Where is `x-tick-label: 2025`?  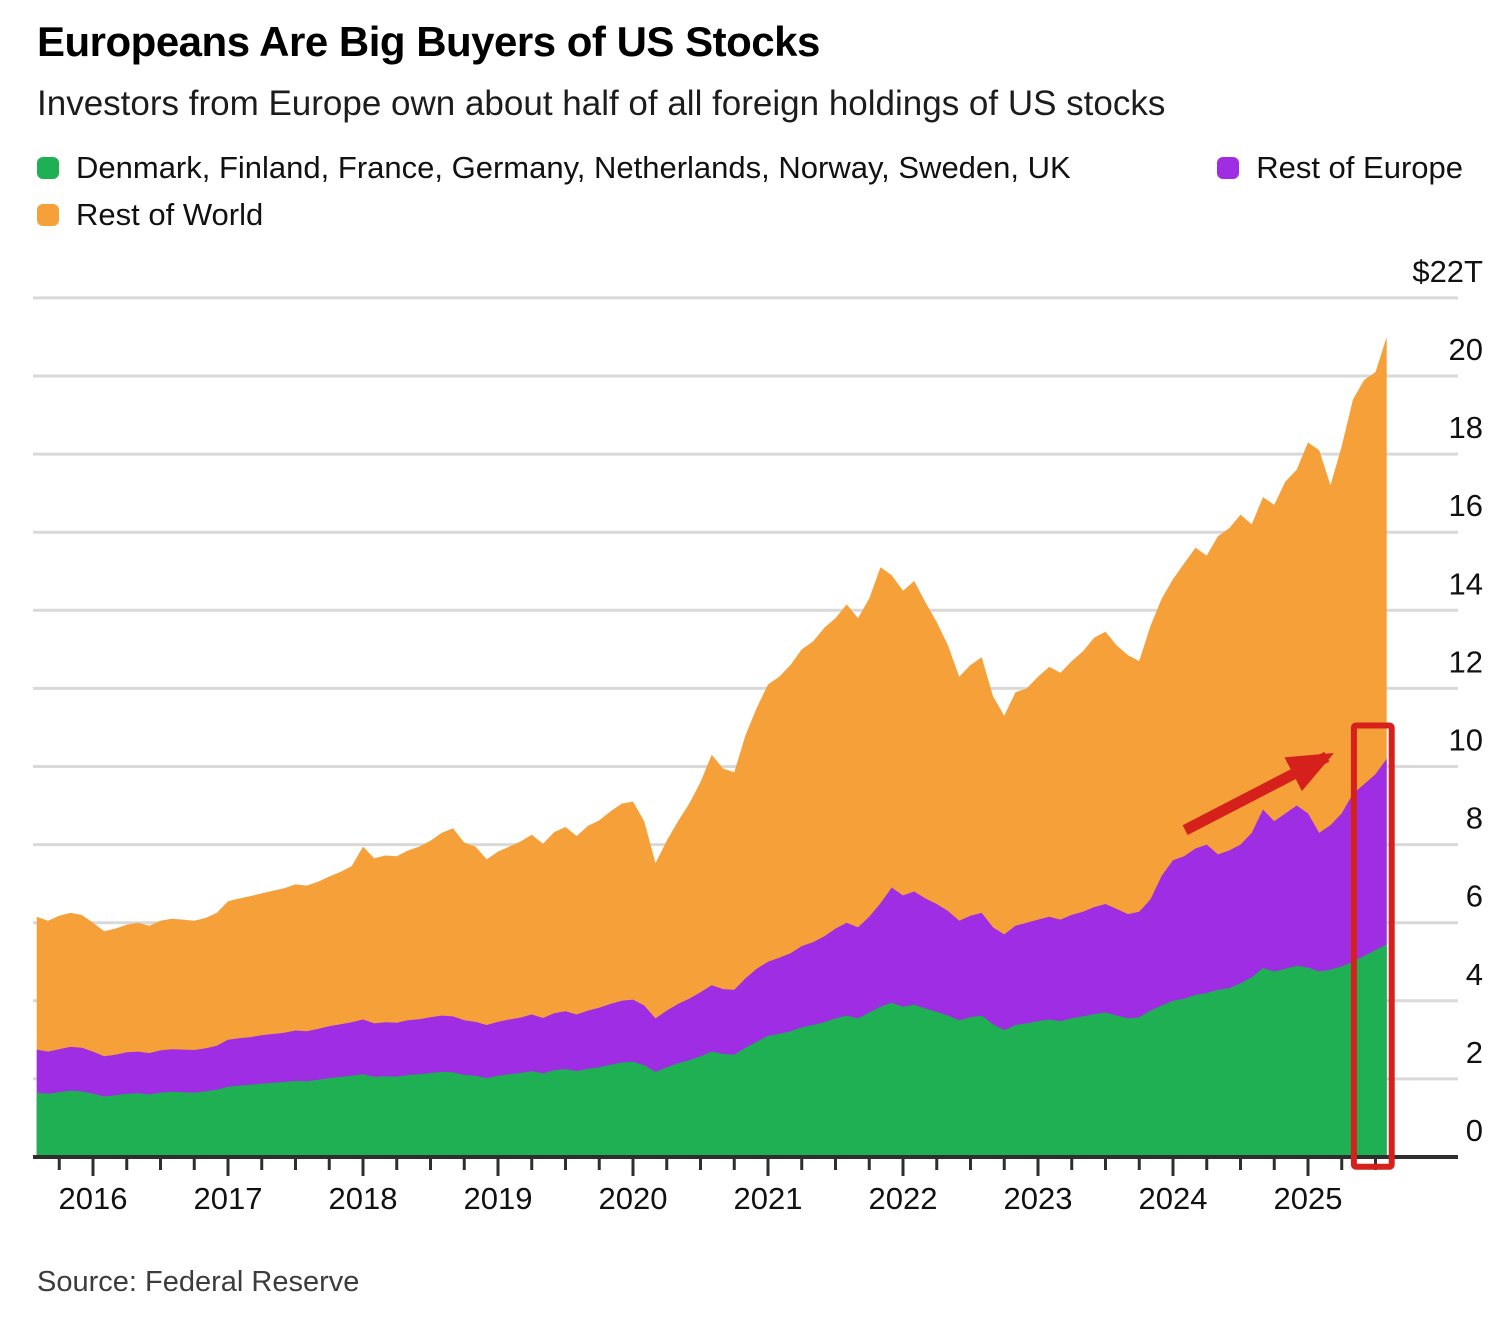
x-tick-label: 2025 is located at coordinates (1308, 1198).